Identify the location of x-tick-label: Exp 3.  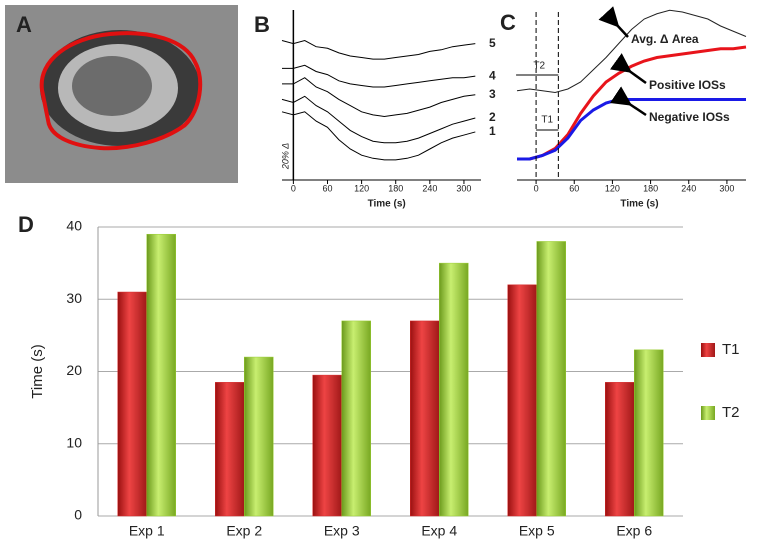
(342, 531).